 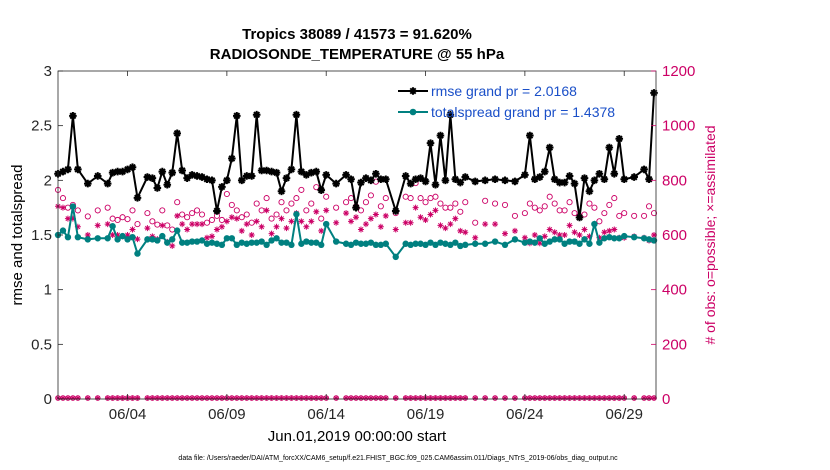 What do you see at coordinates (357, 34) in the screenshot?
I see `chart-title-line1: Tropics 38089 / 41573 = 91.620%` at bounding box center [357, 34].